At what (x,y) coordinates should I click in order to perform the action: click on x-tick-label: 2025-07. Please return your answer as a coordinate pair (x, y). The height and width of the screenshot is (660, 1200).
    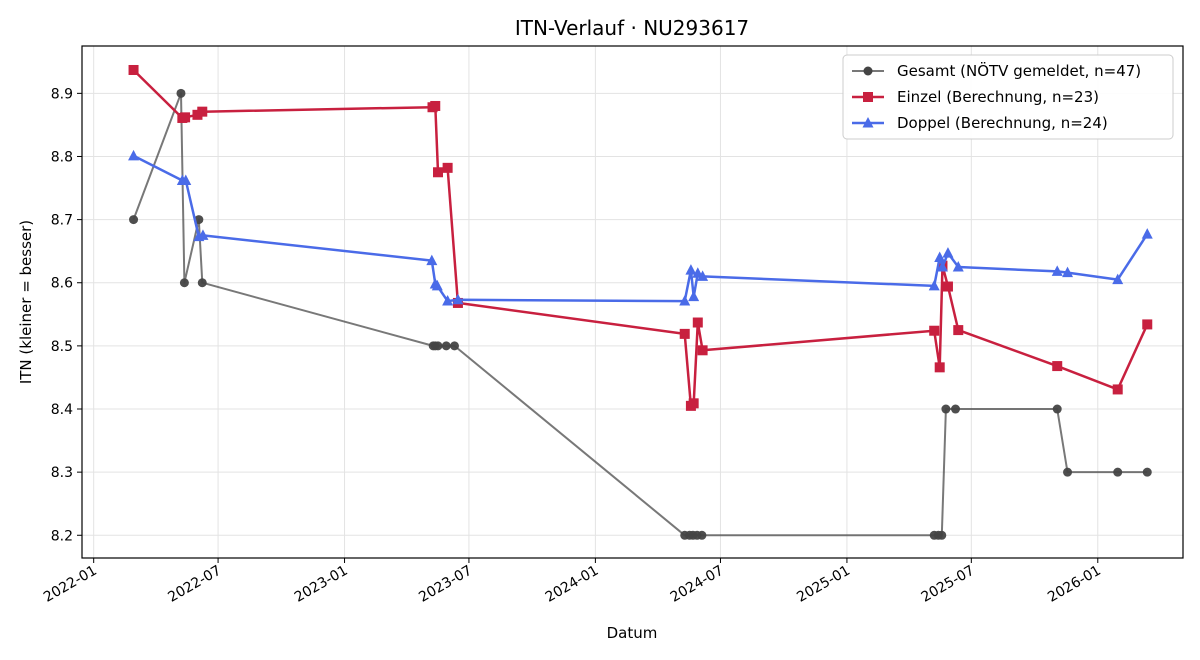
    Looking at the image, I should click on (948, 584).